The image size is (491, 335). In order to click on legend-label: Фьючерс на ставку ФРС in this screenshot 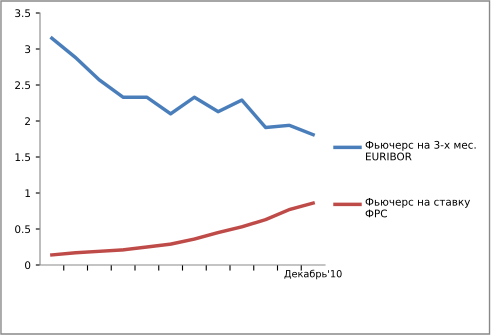, I will do `click(418, 208)`.